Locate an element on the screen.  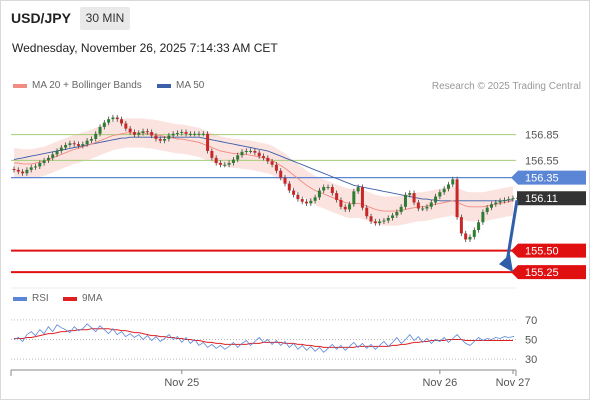
forecast-arrow-shaft is located at coordinates (512, 231).